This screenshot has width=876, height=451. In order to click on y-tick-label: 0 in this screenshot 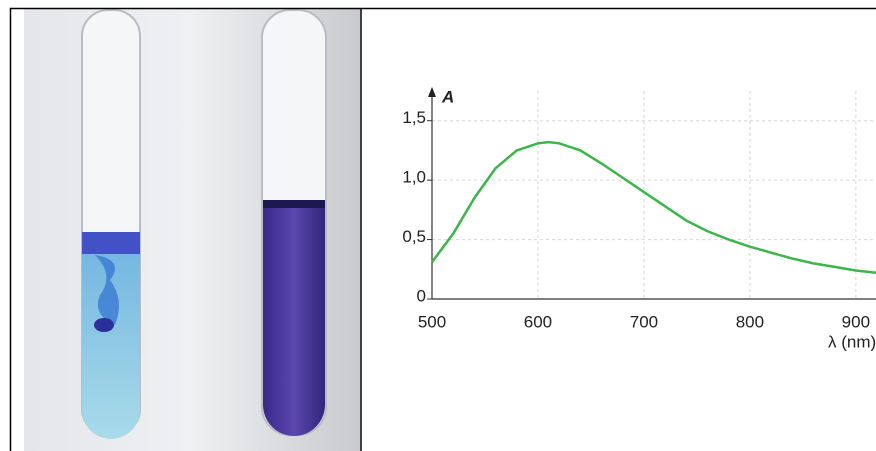, I will do `click(421, 295)`.